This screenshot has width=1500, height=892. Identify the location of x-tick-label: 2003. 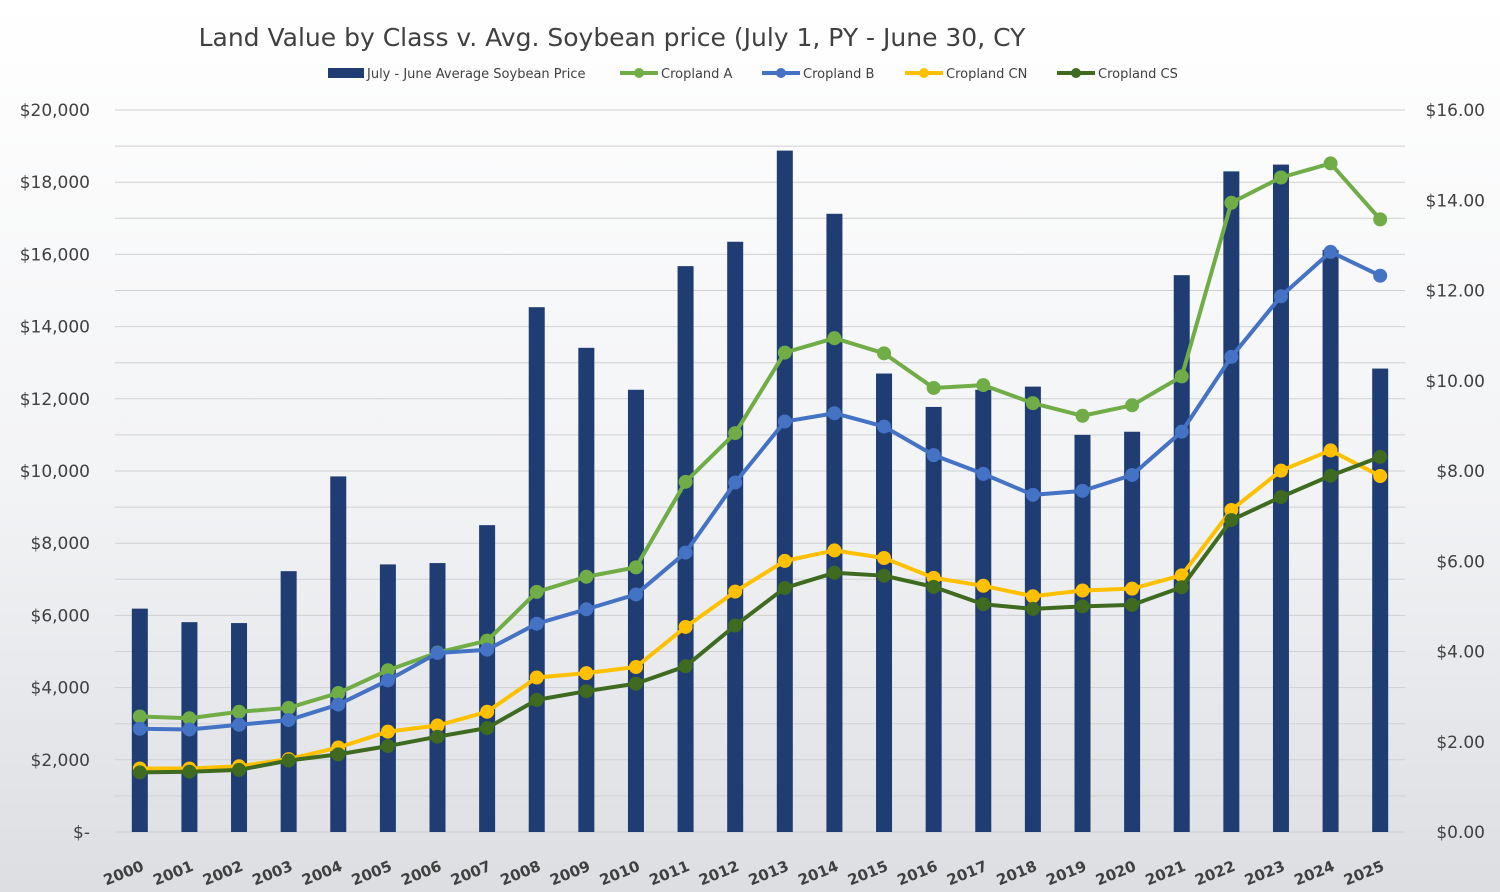
(272, 873).